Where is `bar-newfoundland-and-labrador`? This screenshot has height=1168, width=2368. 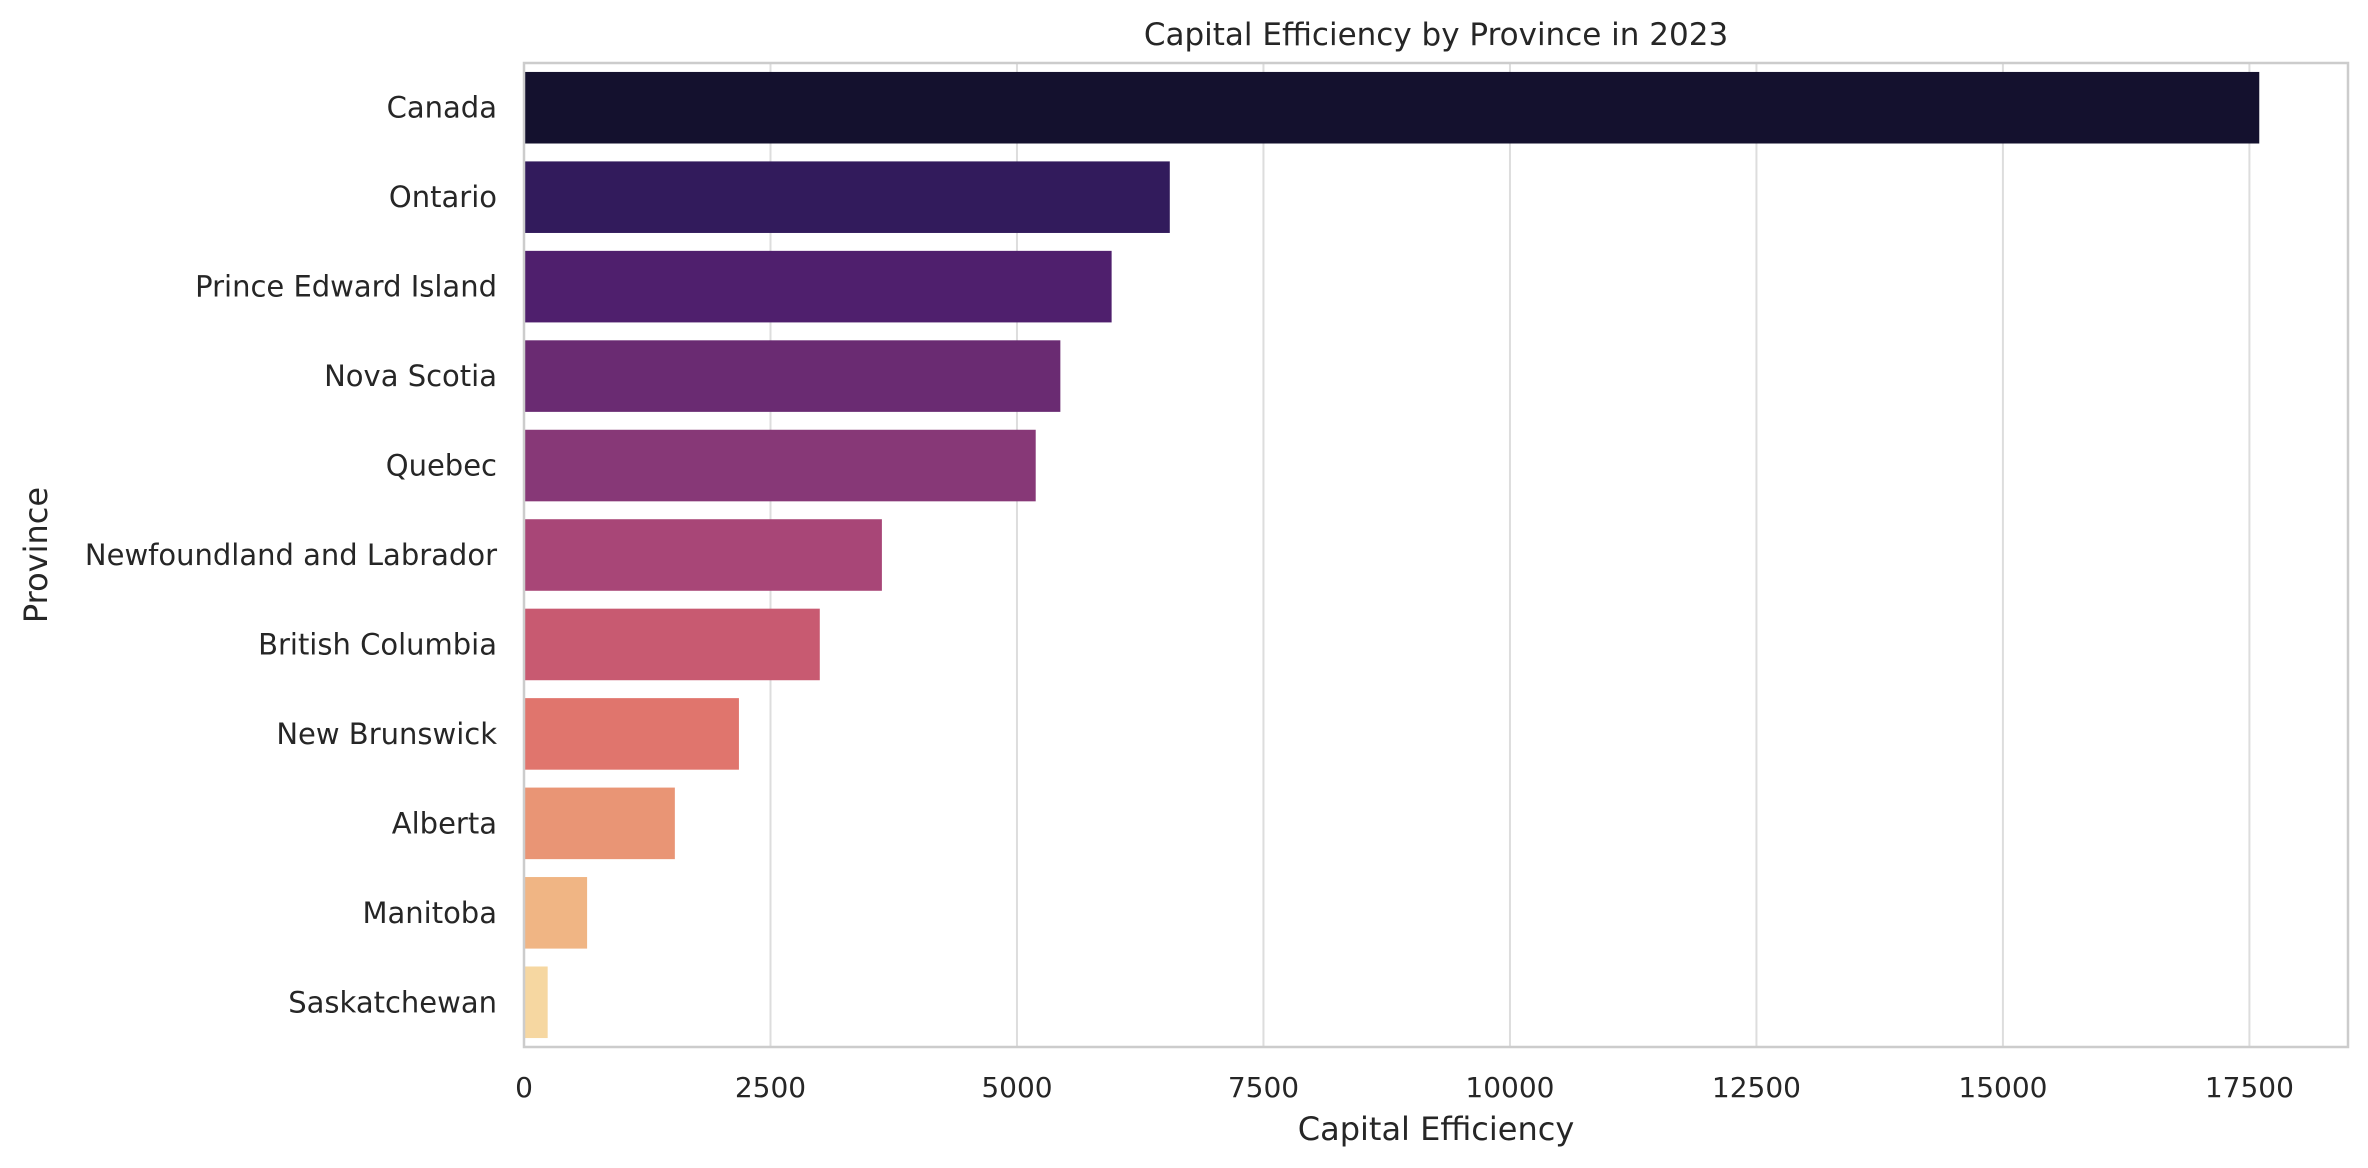 bar-newfoundland-and-labrador is located at coordinates (703, 555).